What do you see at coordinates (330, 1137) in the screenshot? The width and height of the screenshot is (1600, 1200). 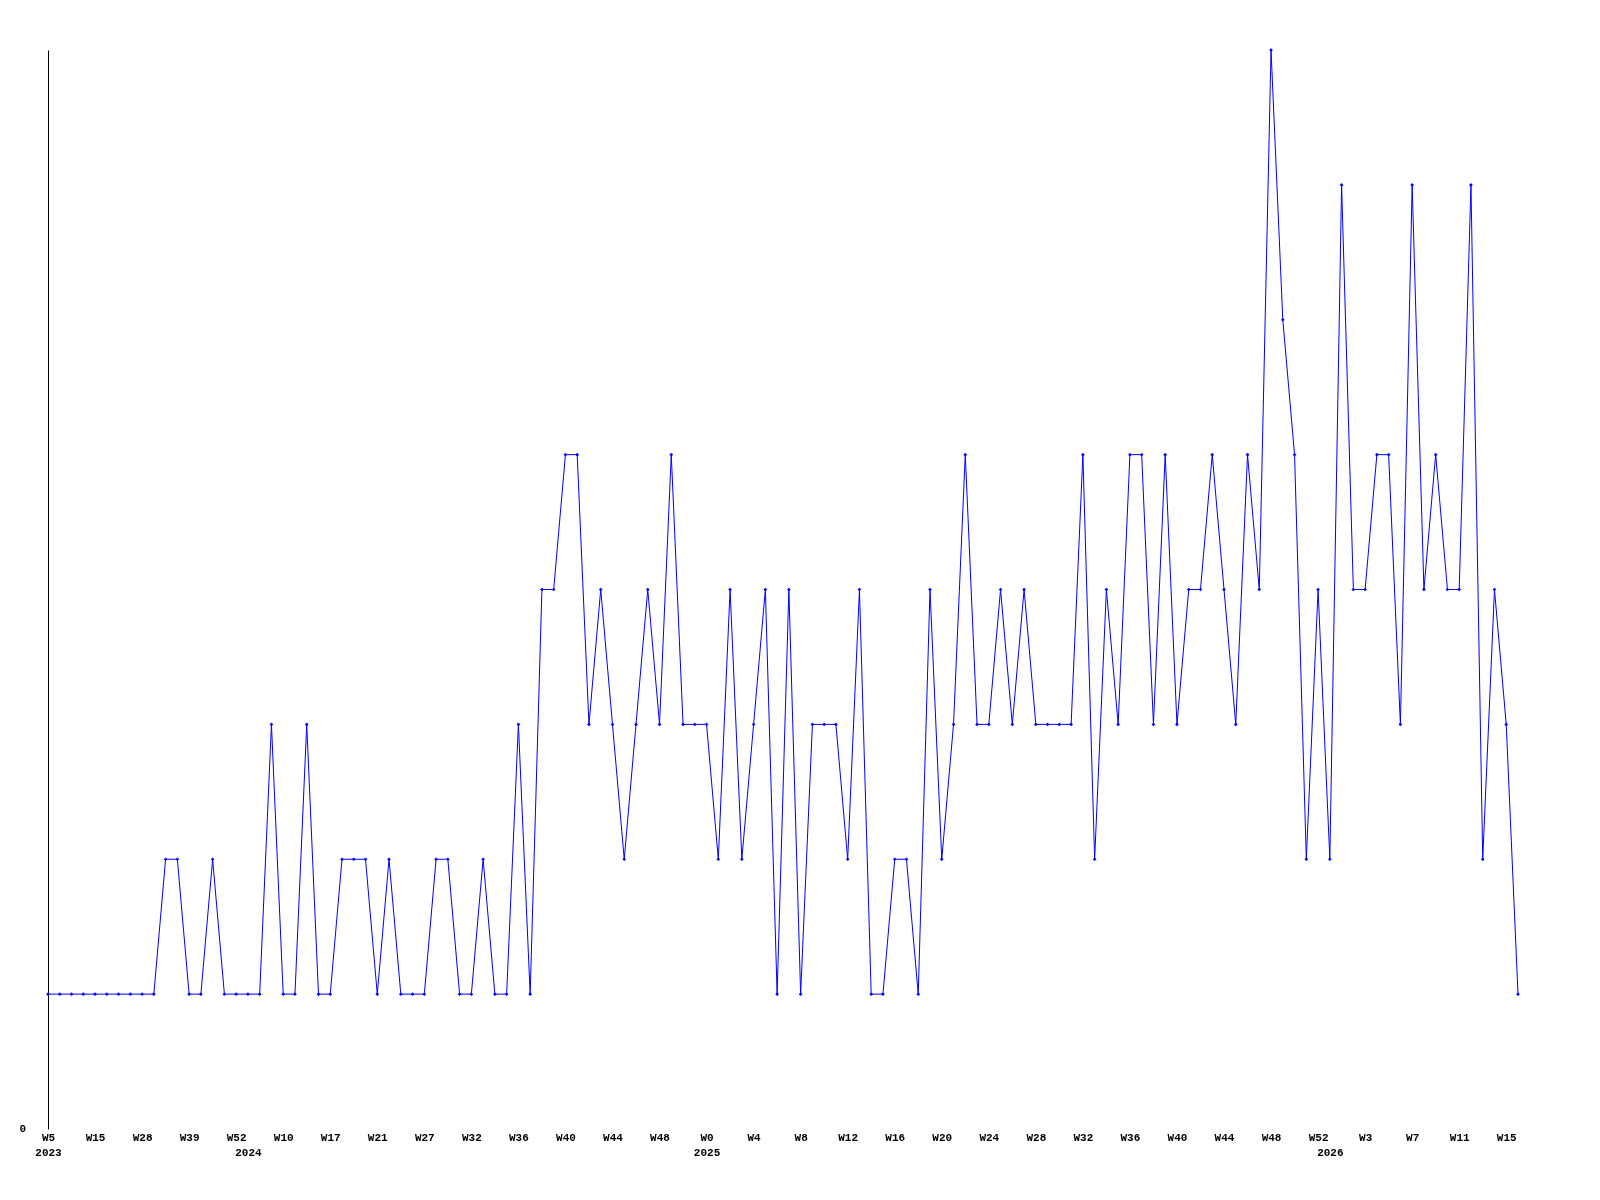 I see `x-tick-label: W17` at bounding box center [330, 1137].